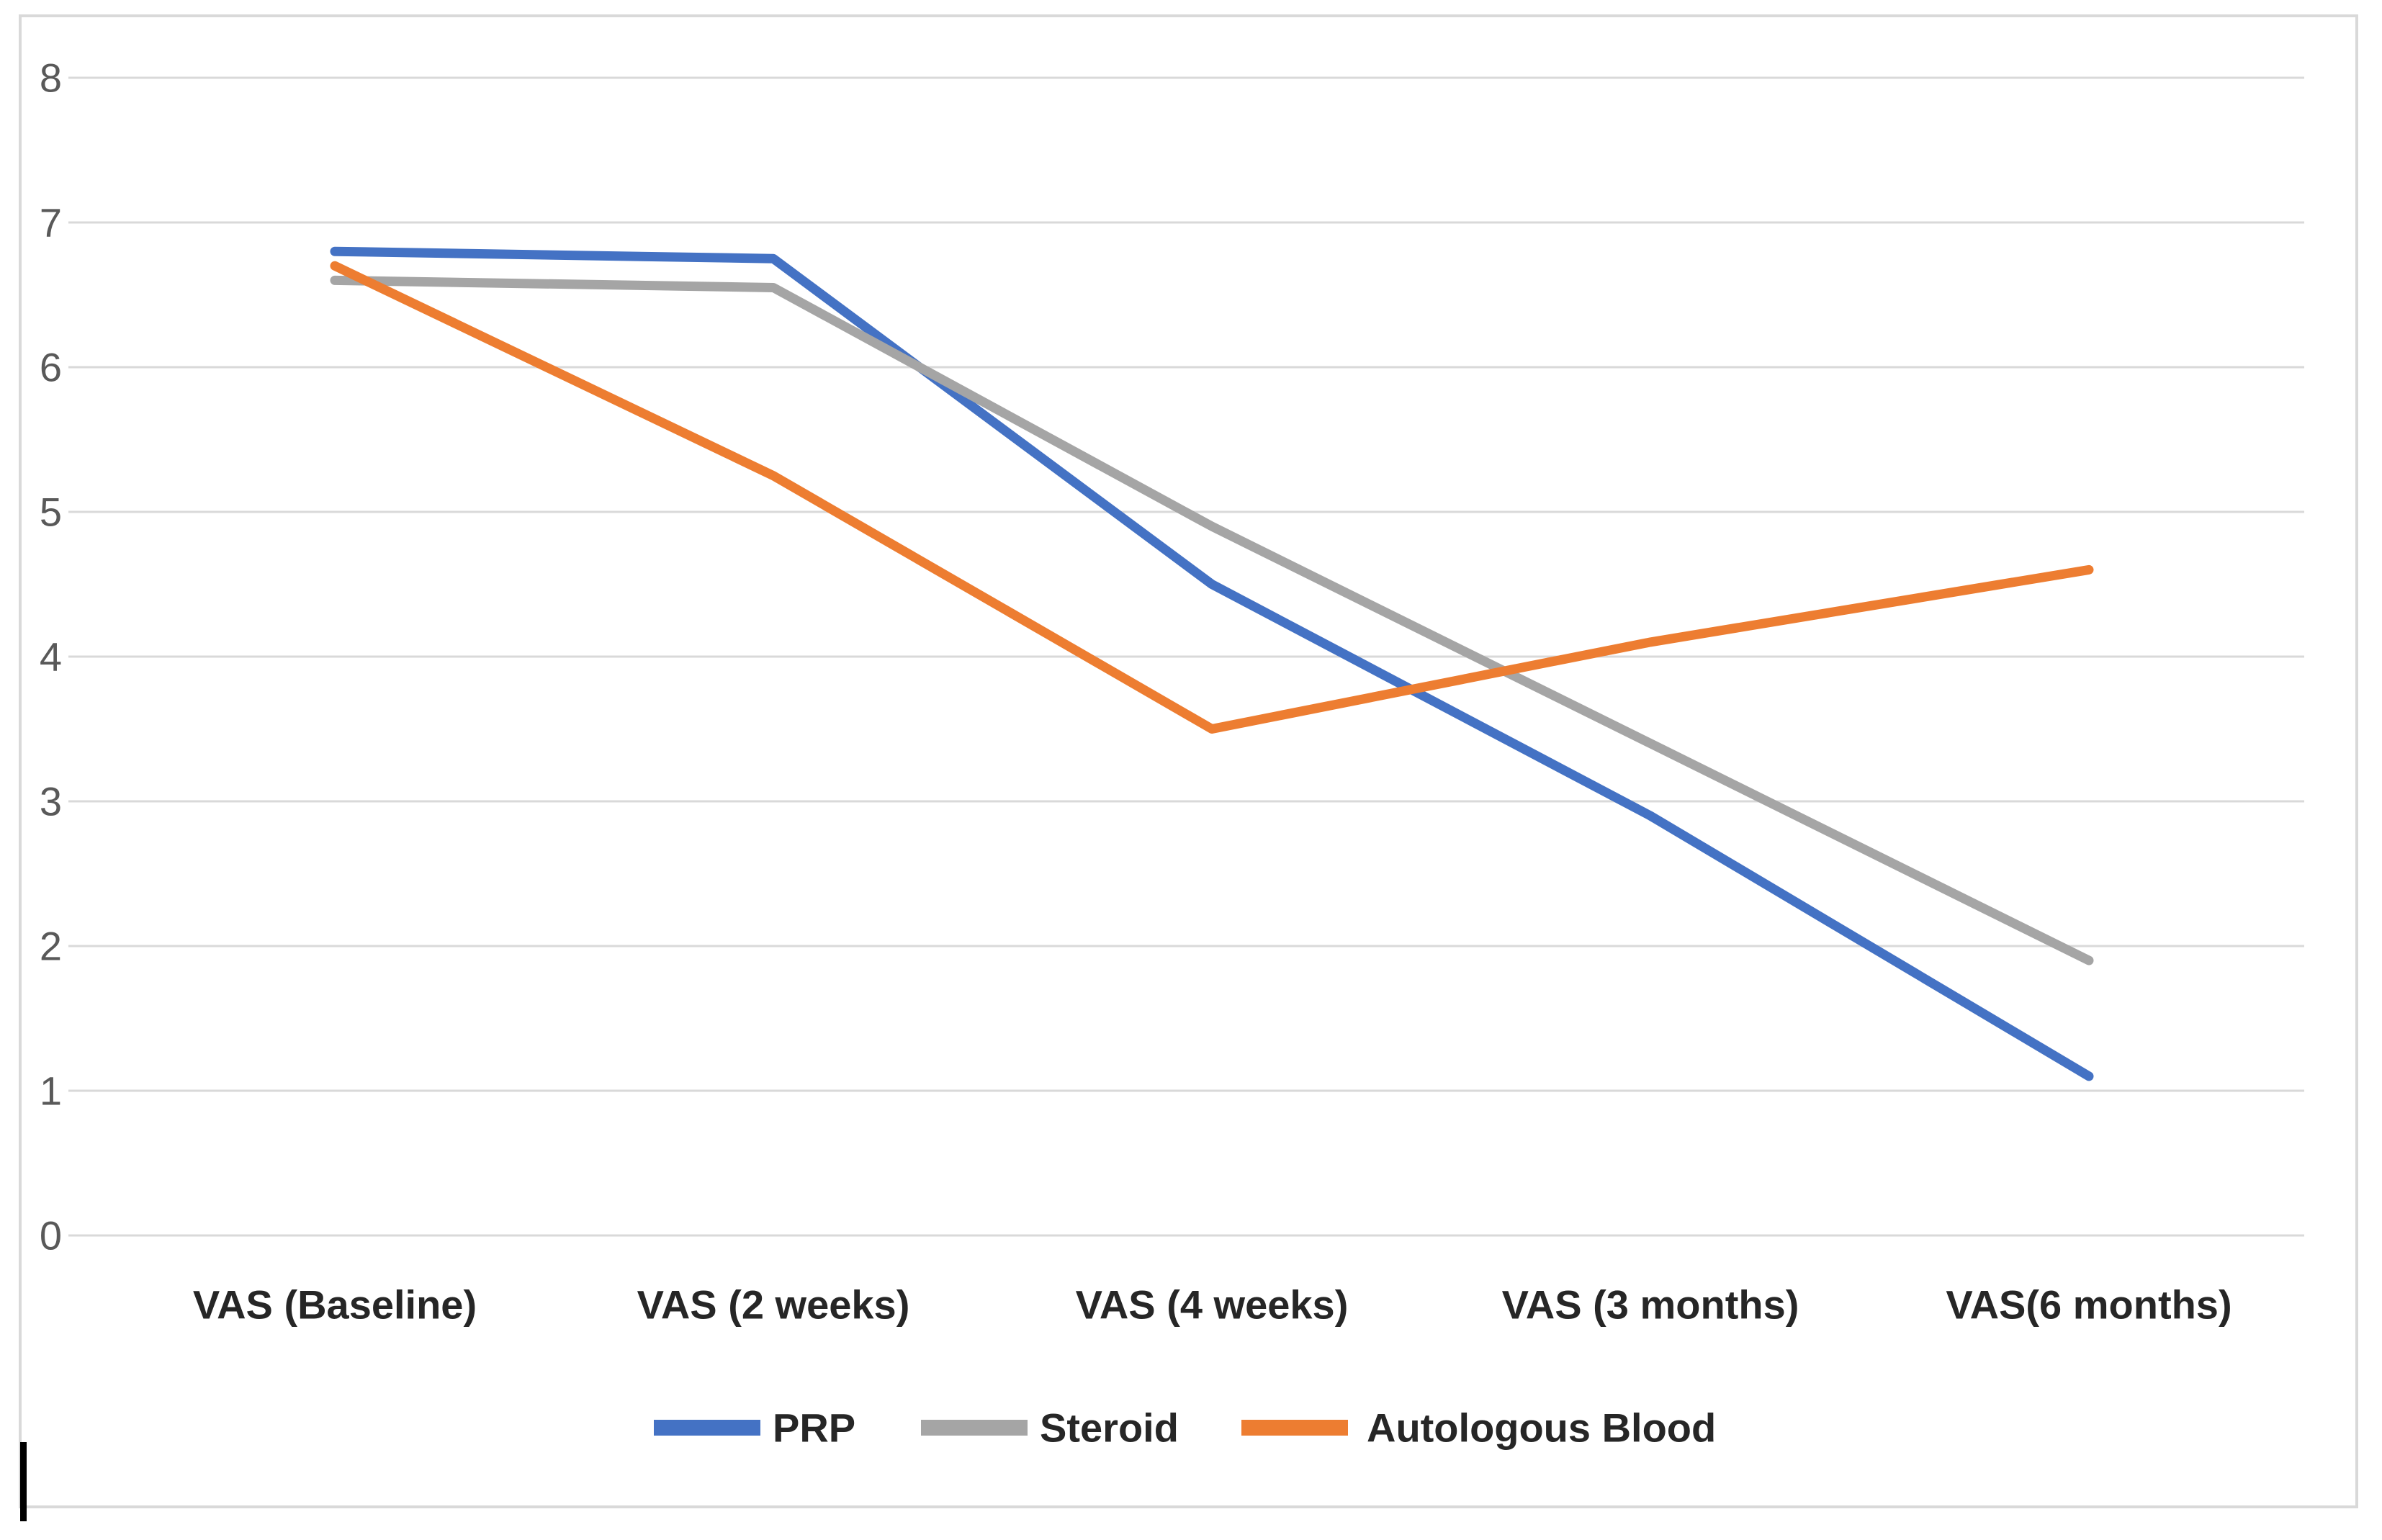 The width and height of the screenshot is (2382, 1540). What do you see at coordinates (51, 801) in the screenshot?
I see `y-axis-tick-label: 3` at bounding box center [51, 801].